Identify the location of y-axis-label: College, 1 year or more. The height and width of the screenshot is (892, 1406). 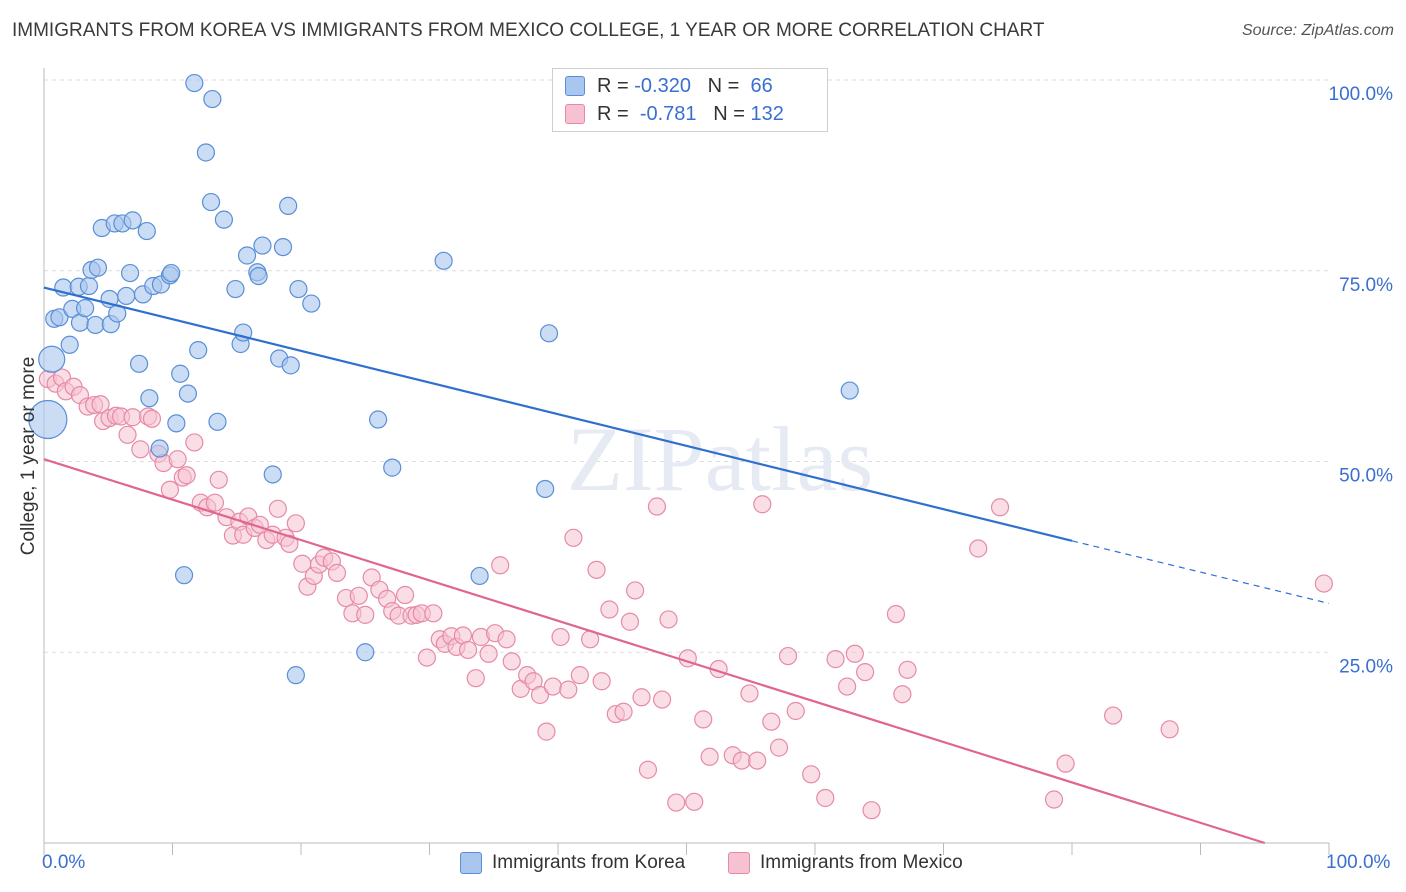
(28, 456).